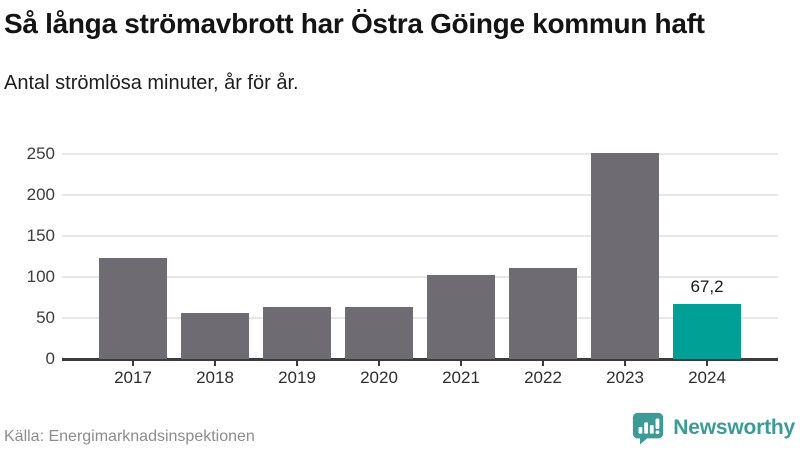 This screenshot has width=800, height=450. Describe the element at coordinates (50, 358) in the screenshot. I see `y-tick-label: 0` at that location.